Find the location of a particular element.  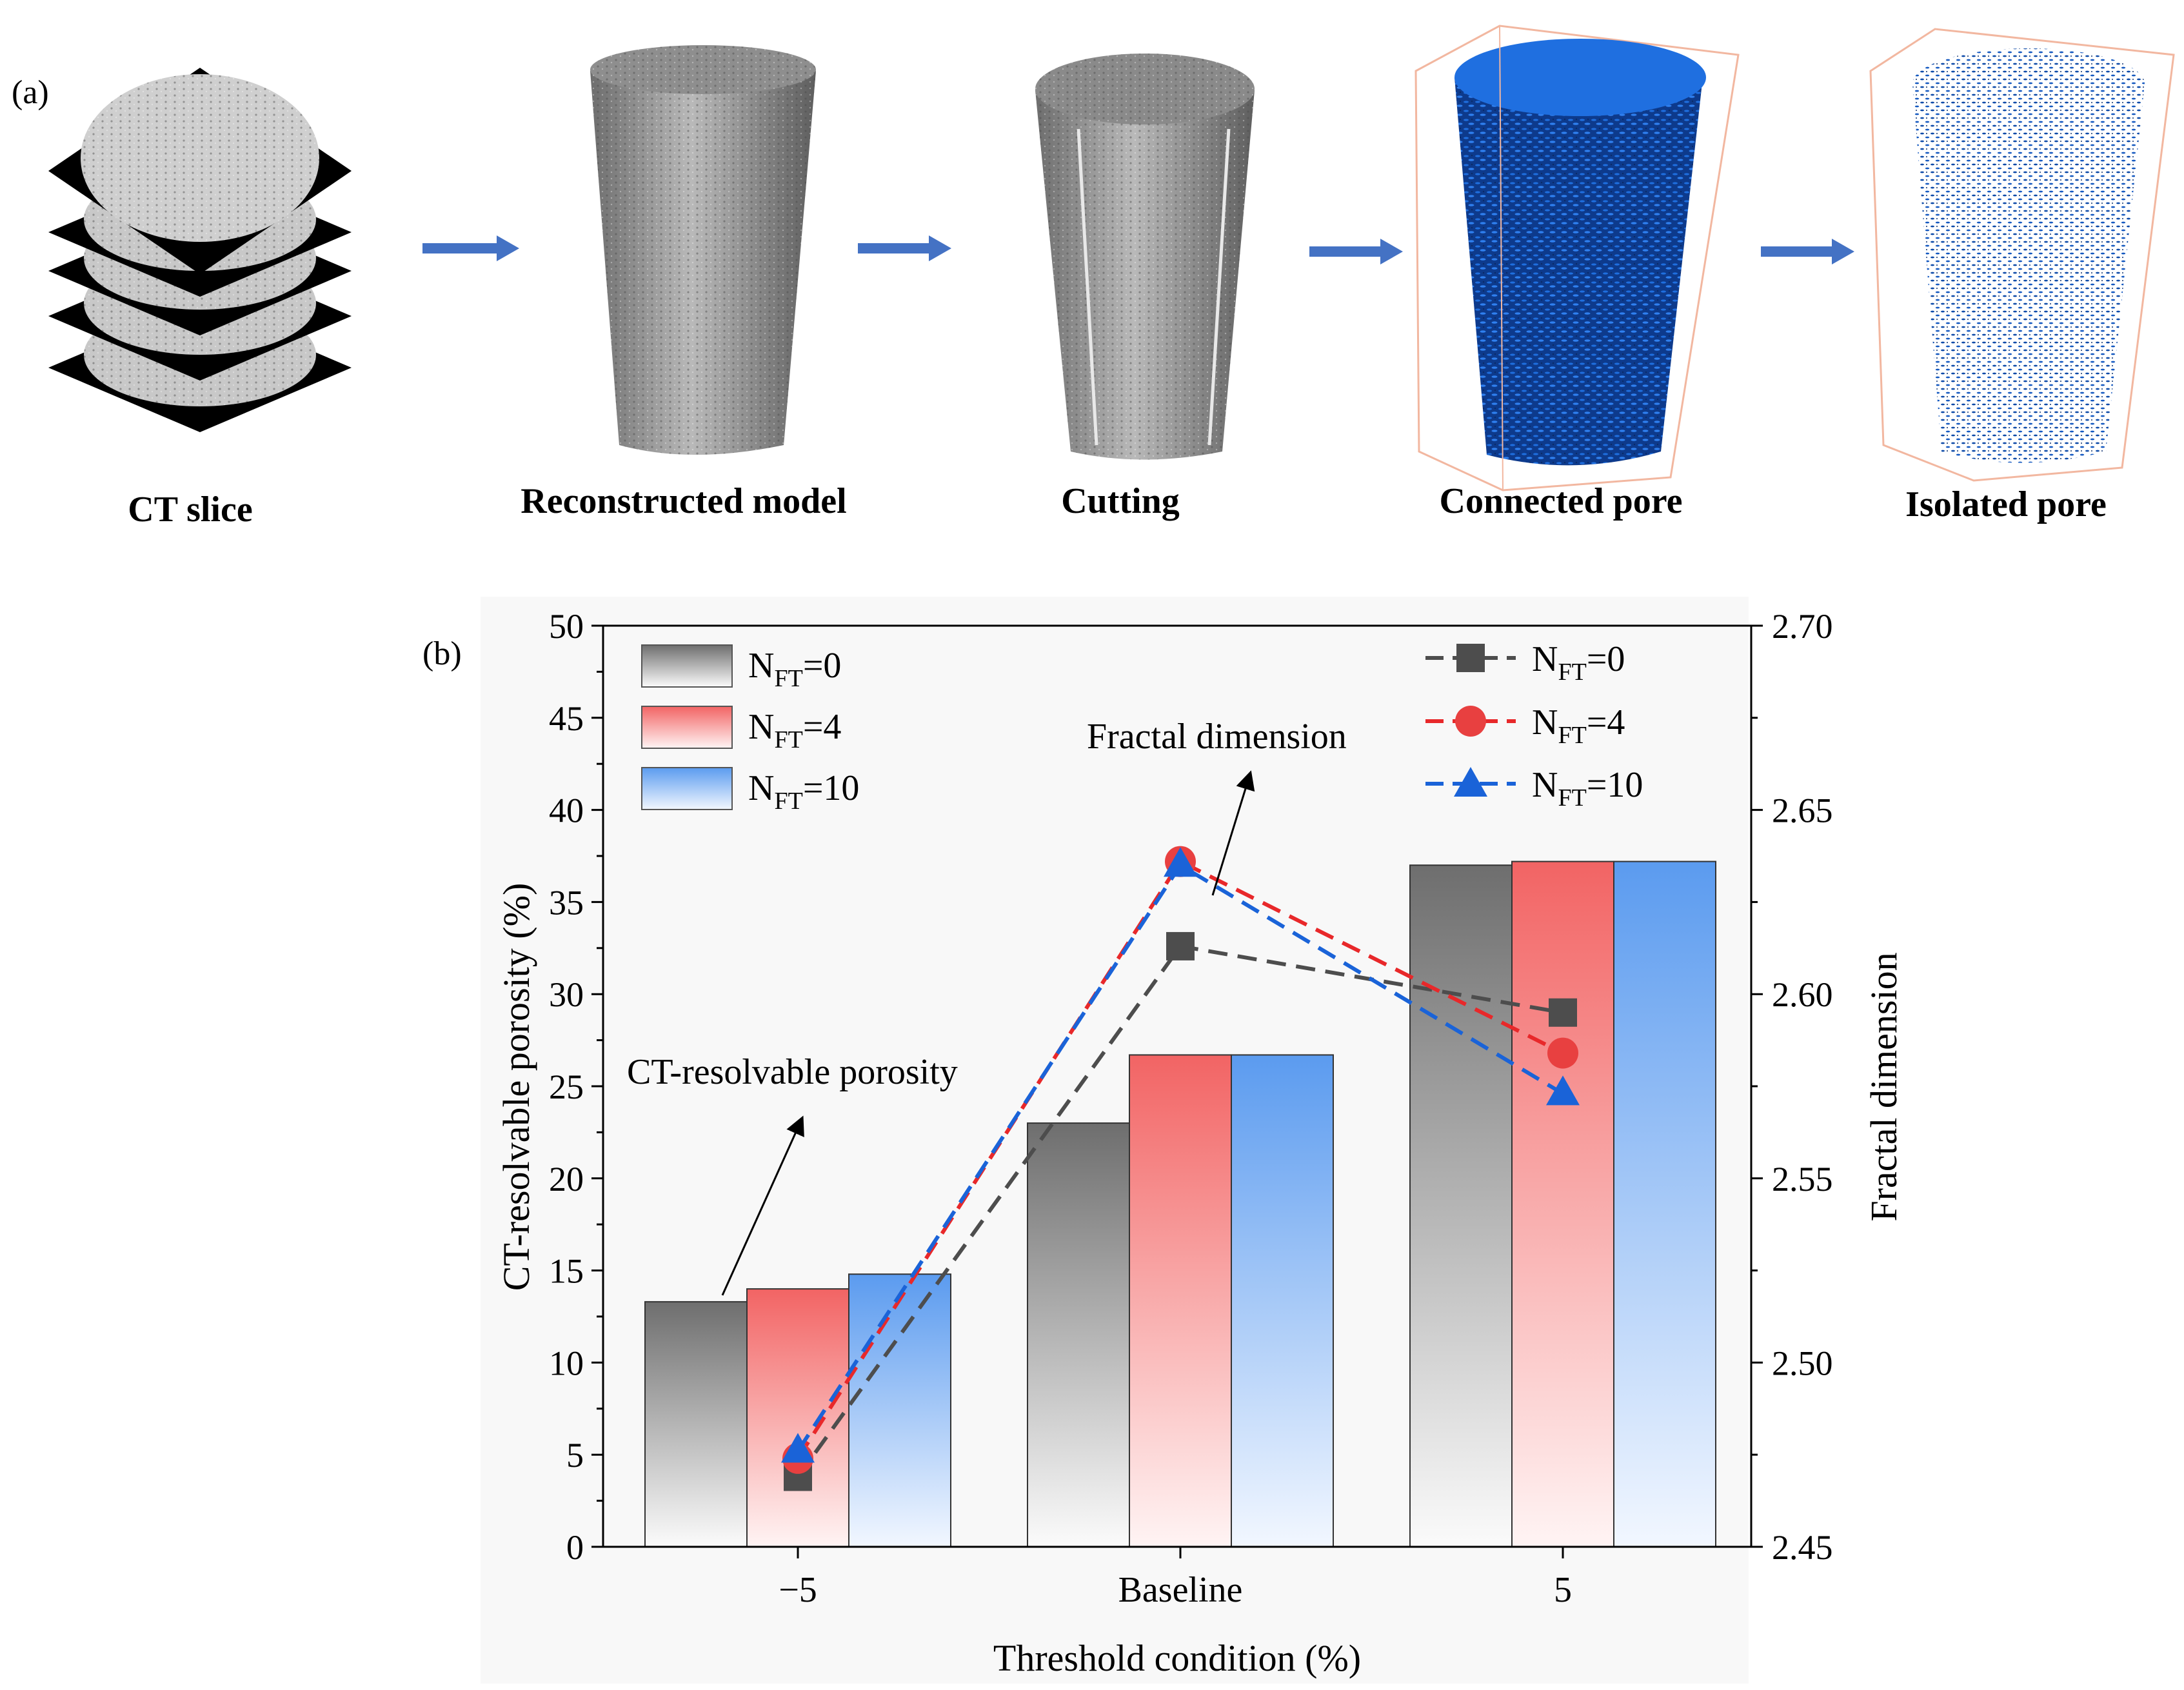

legend-bar-label-0-tail: =0 is located at coordinates (822, 666).